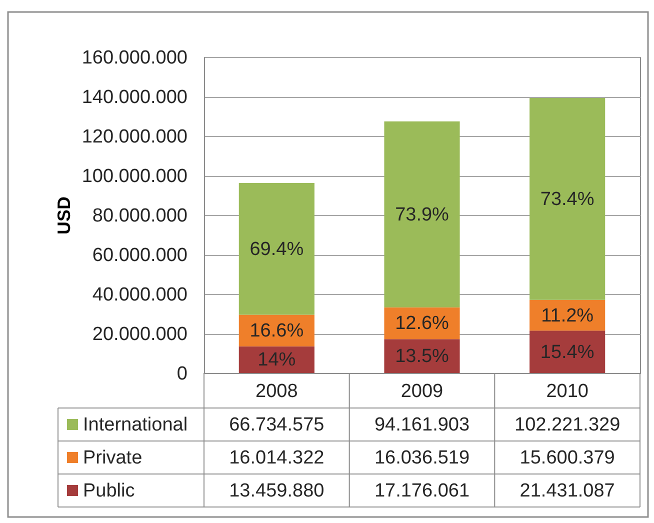 The height and width of the screenshot is (523, 654). Describe the element at coordinates (140, 334) in the screenshot. I see `y-tick-label: 20.000.000` at that location.